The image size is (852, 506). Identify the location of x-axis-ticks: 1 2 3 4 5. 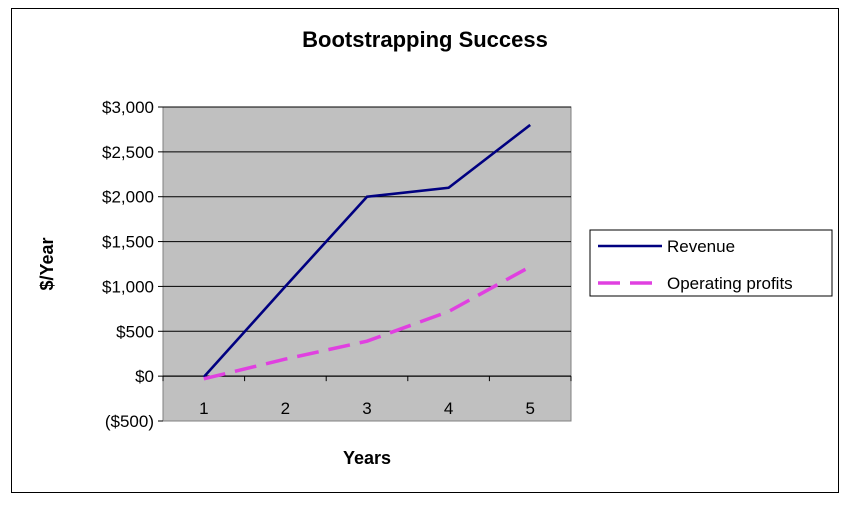
(367, 408).